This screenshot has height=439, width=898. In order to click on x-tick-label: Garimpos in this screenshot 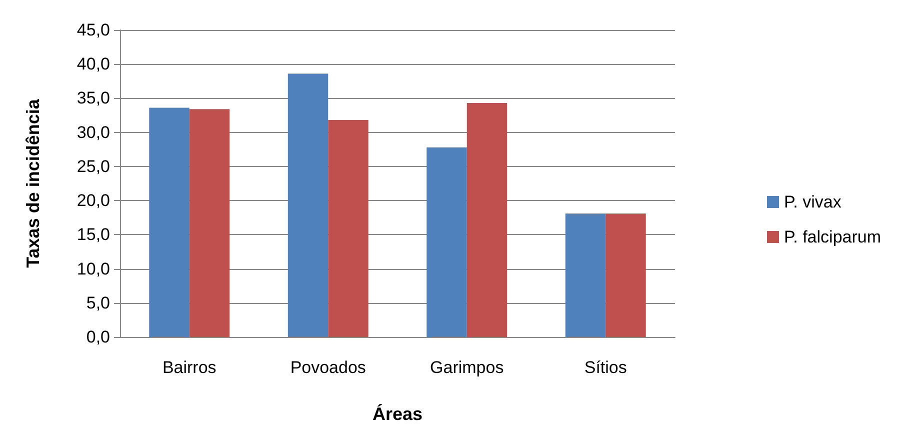, I will do `click(467, 367)`.